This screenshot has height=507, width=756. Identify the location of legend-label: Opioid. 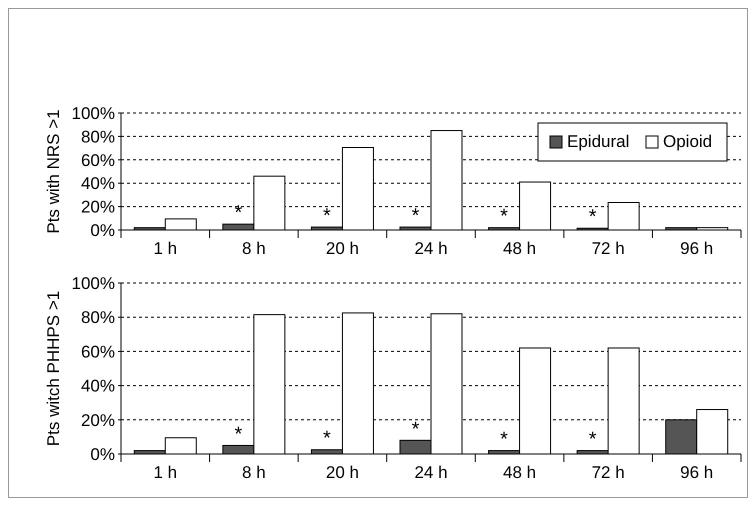
(687, 141).